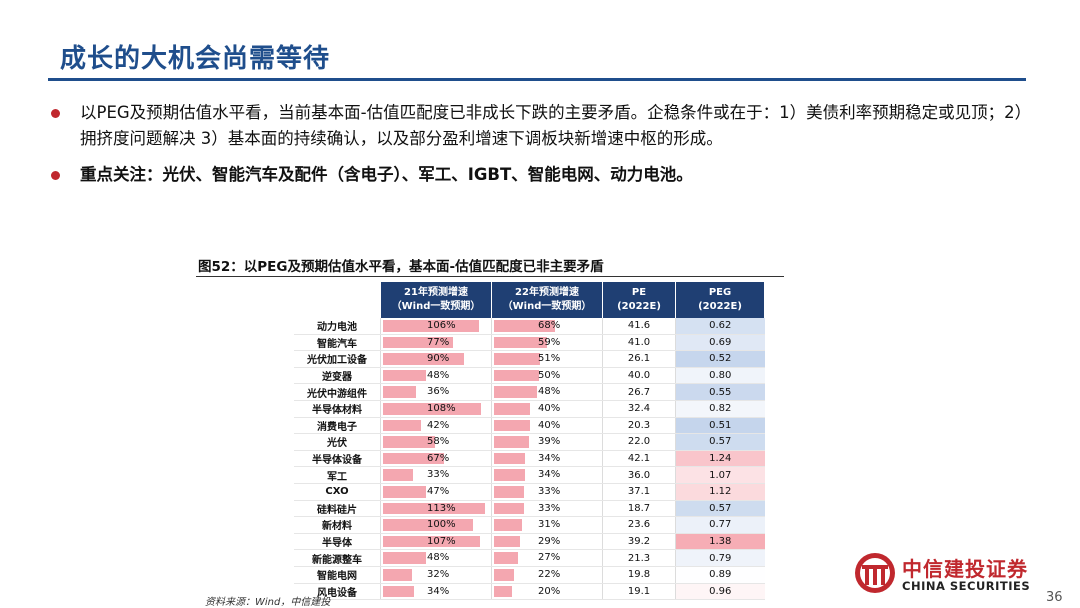  What do you see at coordinates (639, 475) in the screenshot?
I see `pe-value: 36.0` at bounding box center [639, 475].